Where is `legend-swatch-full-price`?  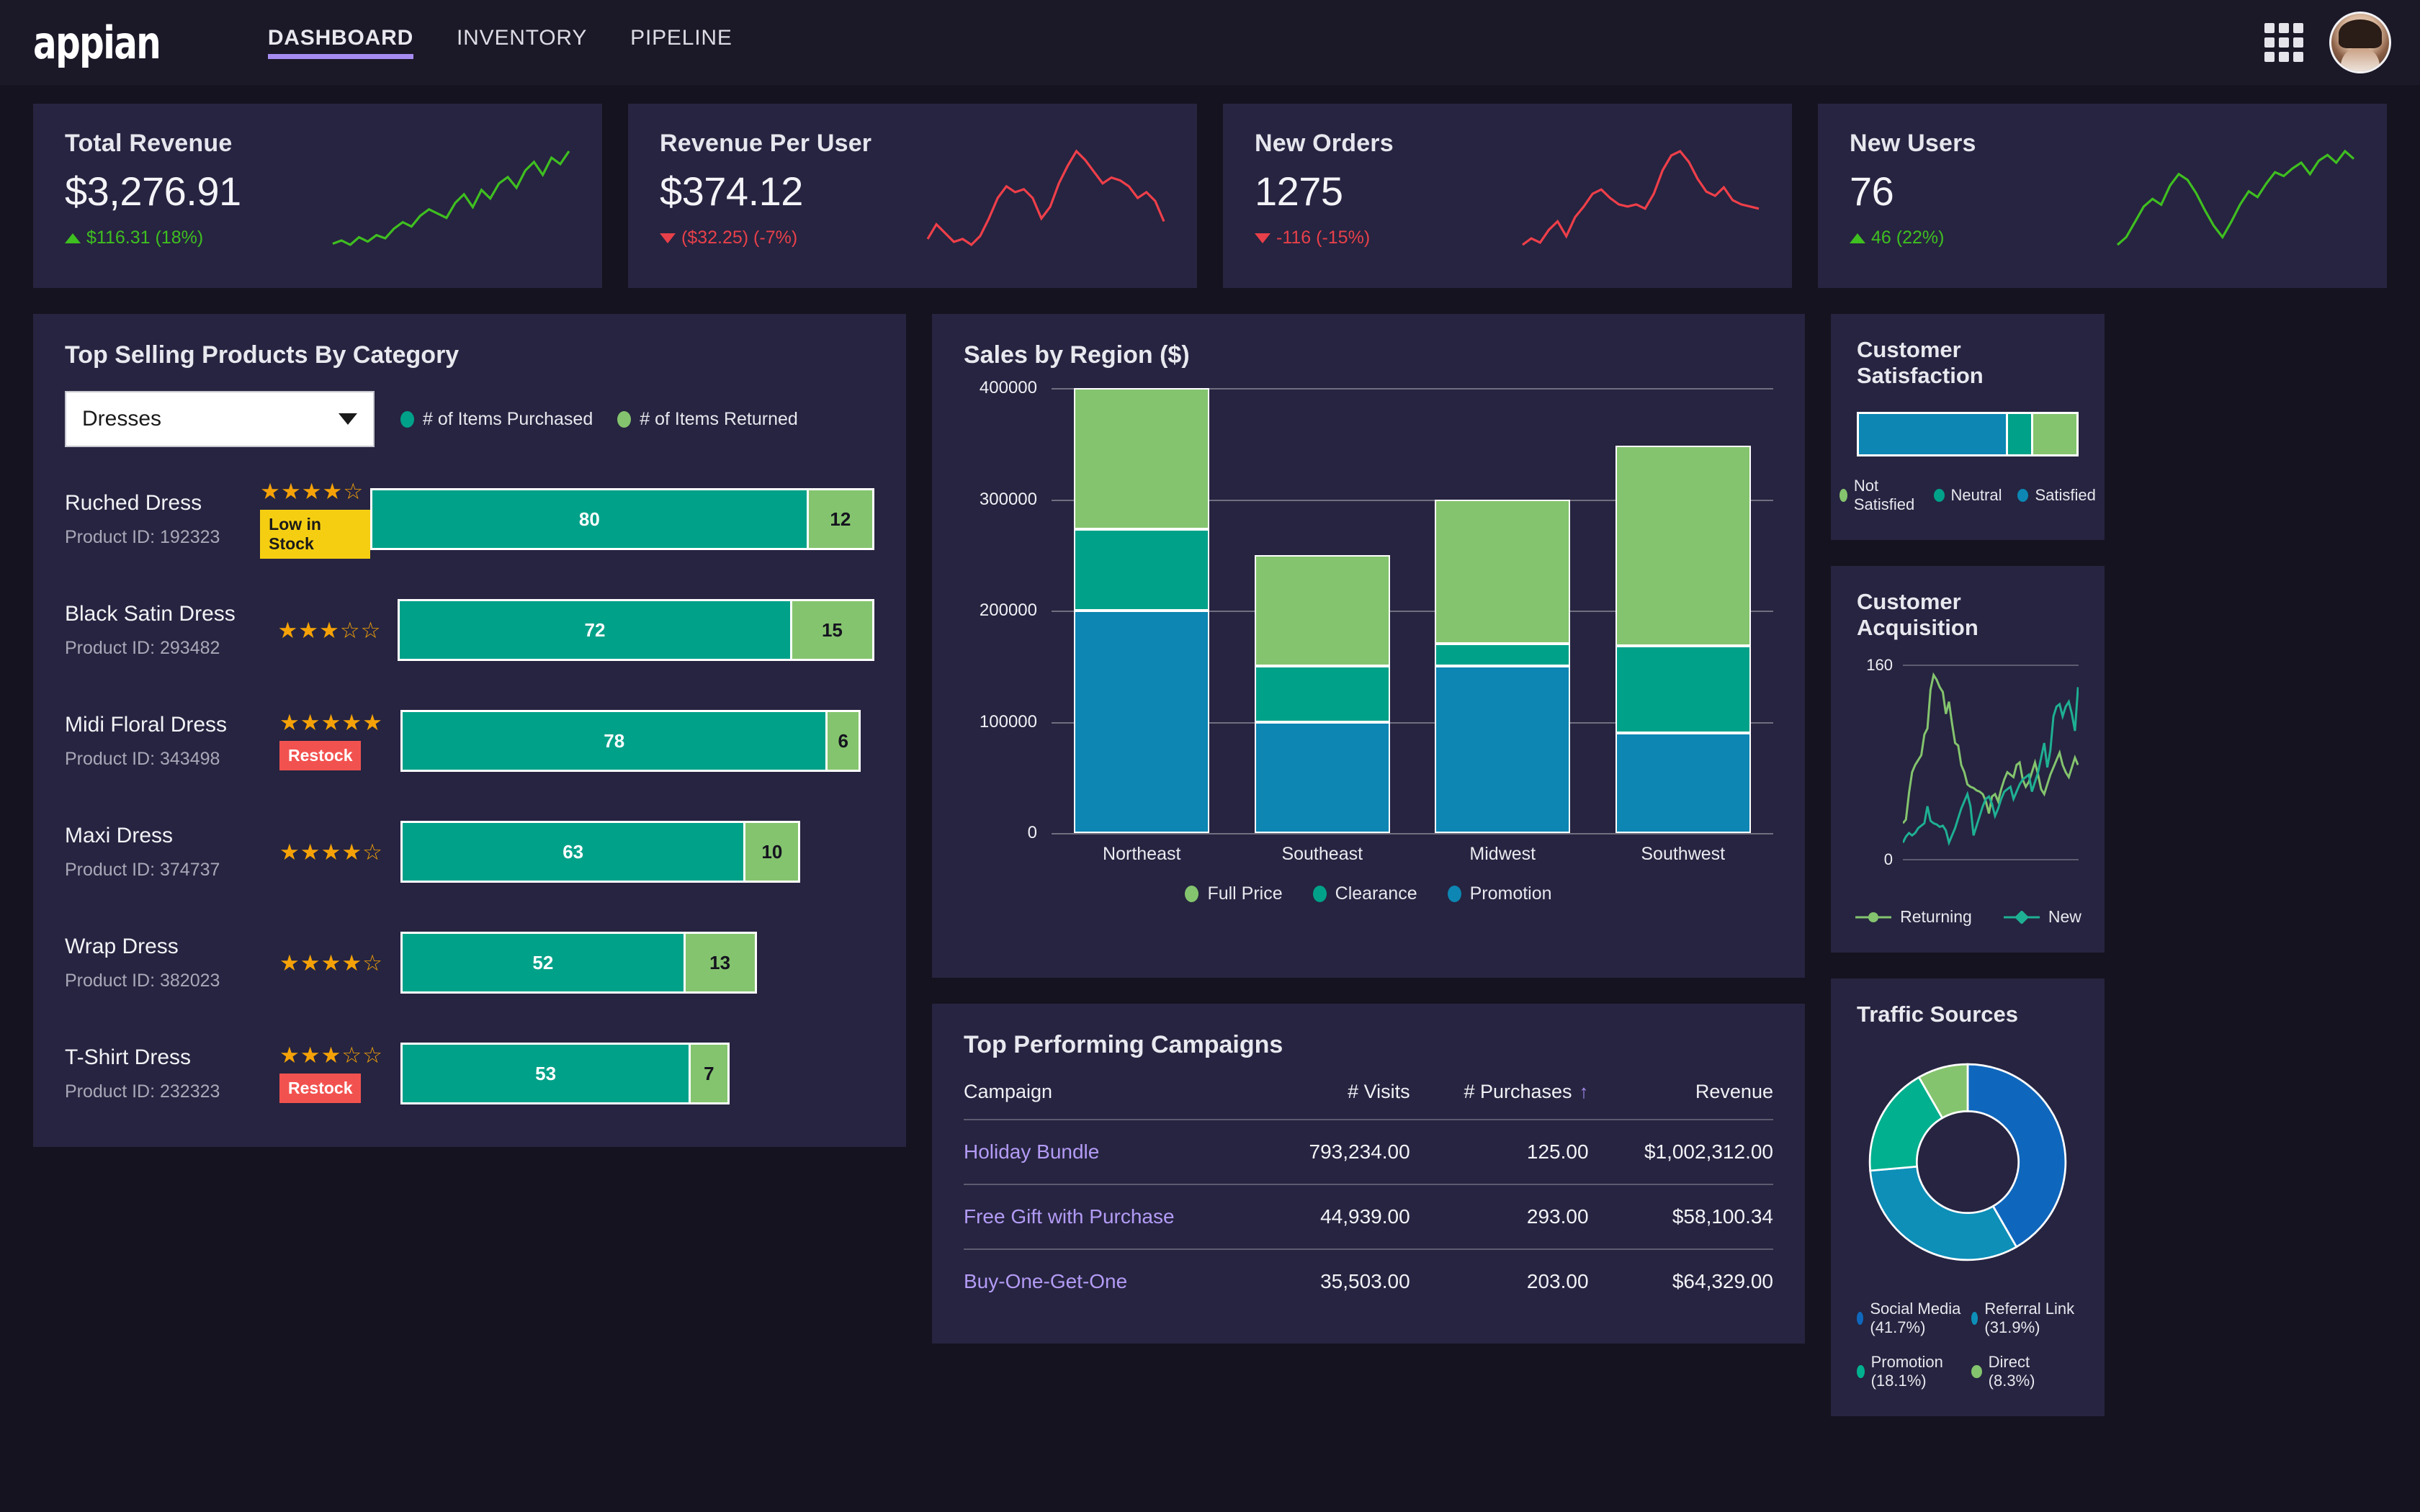
legend-swatch-full-price is located at coordinates (1192, 894).